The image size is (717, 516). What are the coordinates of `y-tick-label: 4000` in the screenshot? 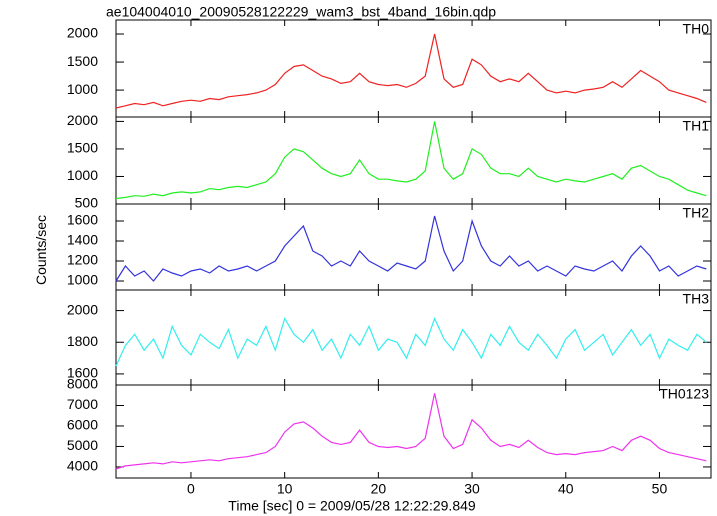 It's located at (82, 466).